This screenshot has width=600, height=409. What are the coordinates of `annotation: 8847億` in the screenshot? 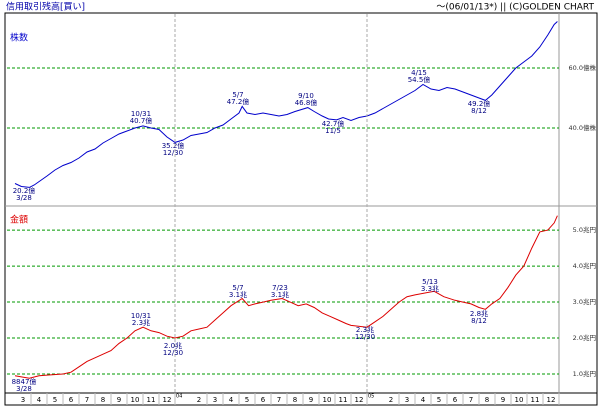 It's located at (24, 381).